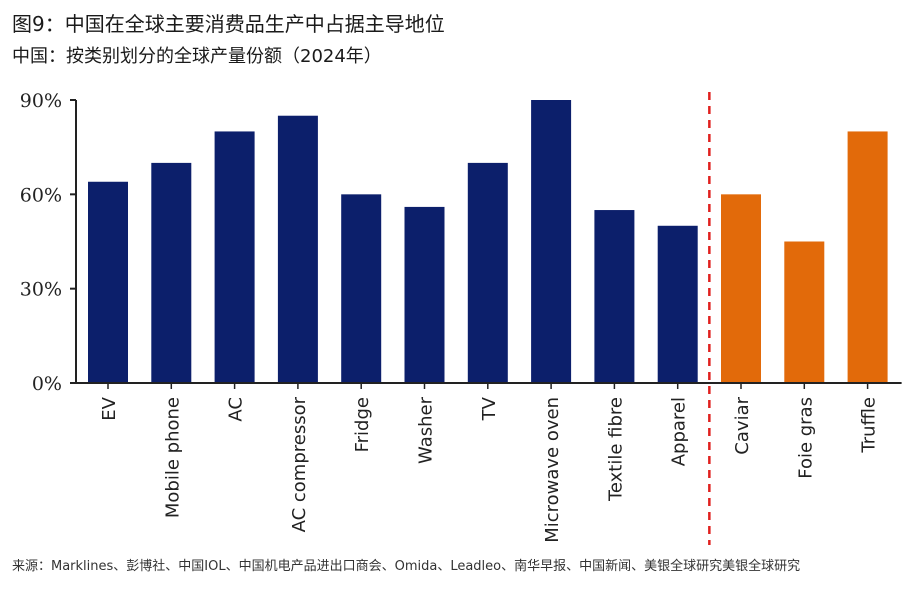 The width and height of the screenshot is (916, 614). I want to click on x-tick-label: Textile fibre, so click(615, 449).